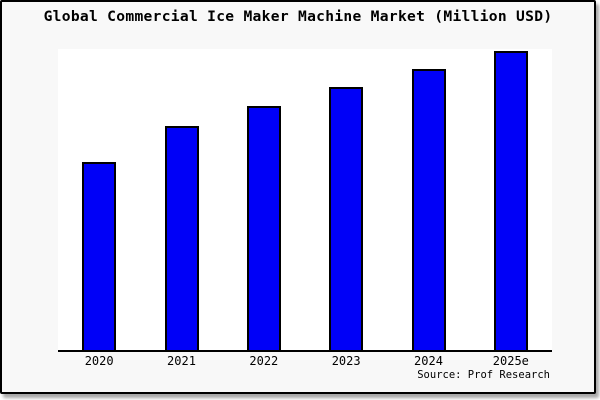 The image size is (600, 400). What do you see at coordinates (510, 361) in the screenshot?
I see `x-tick-label-2025e: 2025e` at bounding box center [510, 361].